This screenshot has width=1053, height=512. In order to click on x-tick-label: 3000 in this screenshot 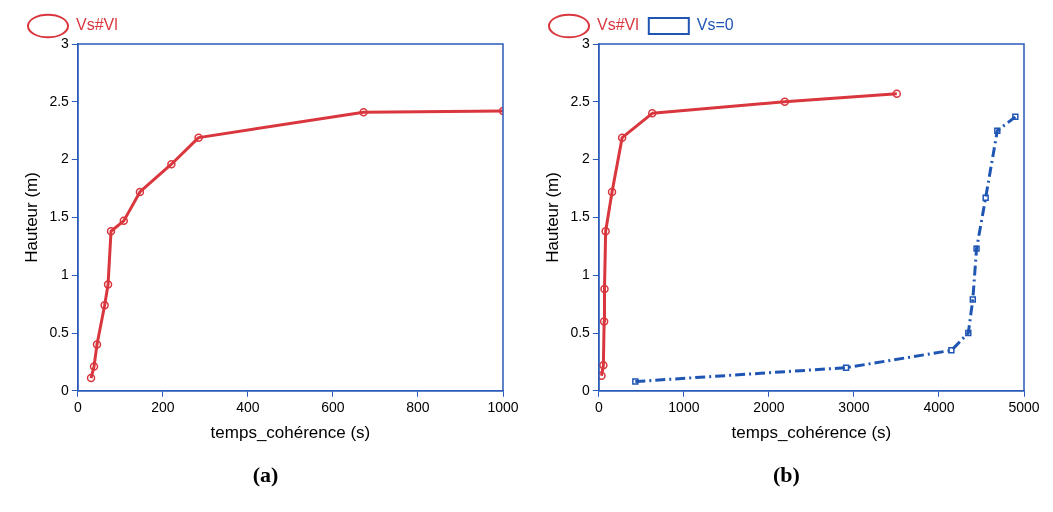, I will do `click(854, 407)`.